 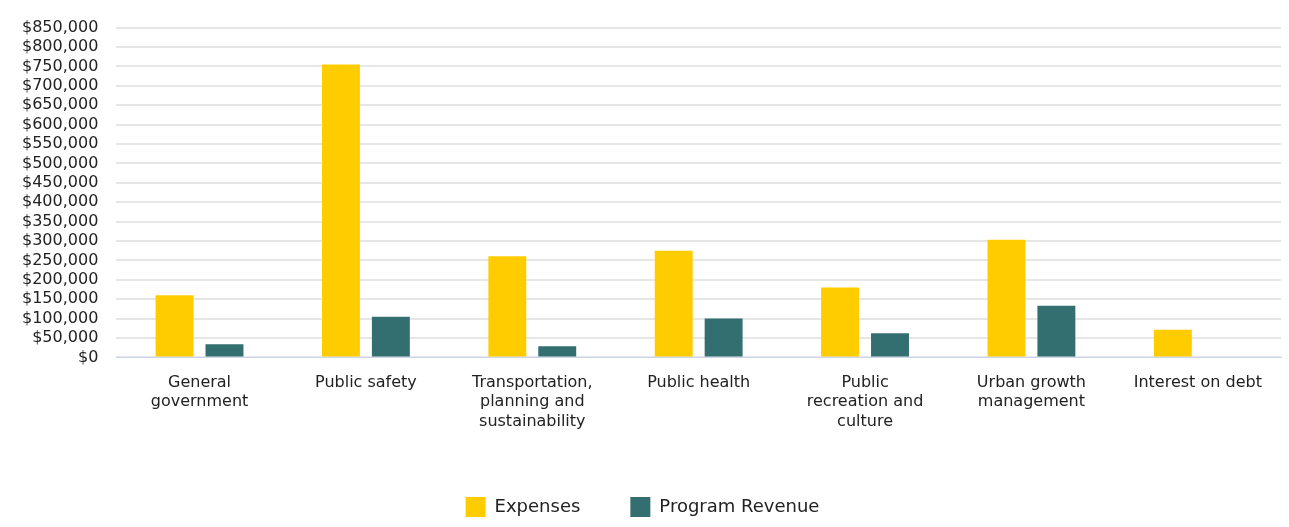 I want to click on y-tick-label: $700,000, so click(x=60, y=84).